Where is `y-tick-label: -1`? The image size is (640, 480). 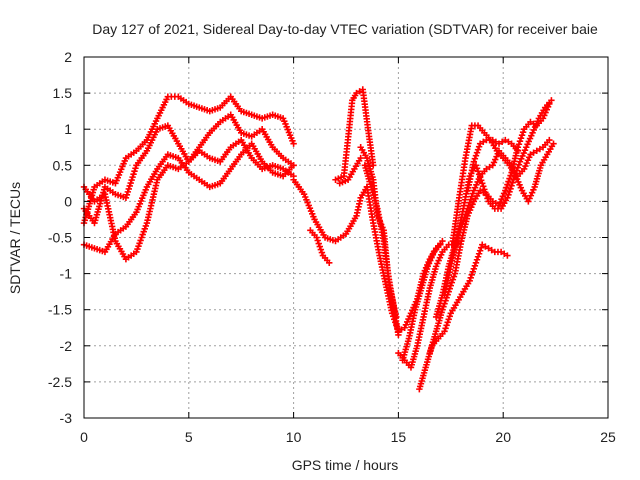 y-tick-label: -1 is located at coordinates (66, 274).